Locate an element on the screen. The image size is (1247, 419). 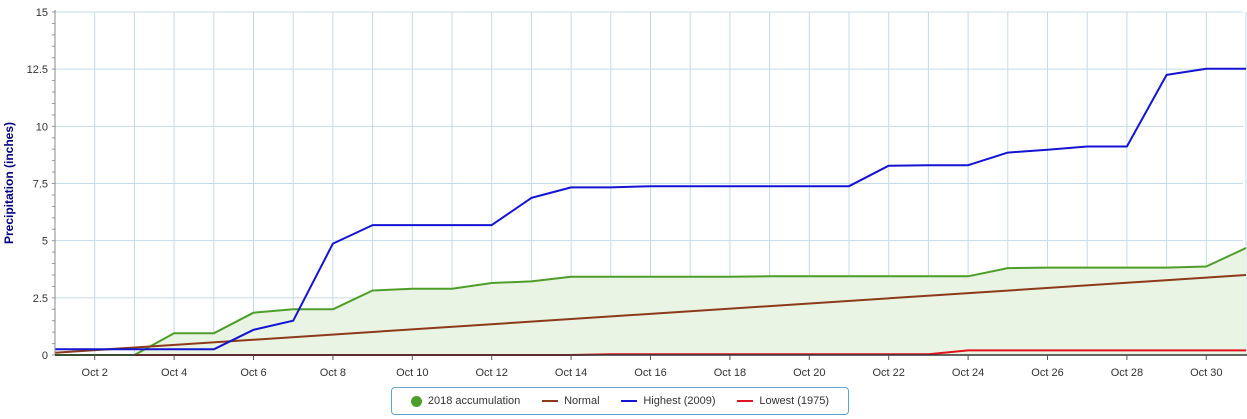
x-tick-label: Oct 8 is located at coordinates (333, 373).